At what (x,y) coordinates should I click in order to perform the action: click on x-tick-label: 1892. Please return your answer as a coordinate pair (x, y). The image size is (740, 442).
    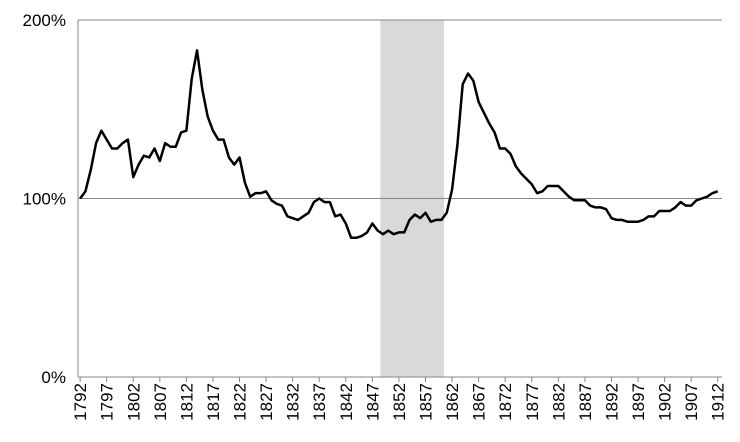
    Looking at the image, I should click on (611, 402).